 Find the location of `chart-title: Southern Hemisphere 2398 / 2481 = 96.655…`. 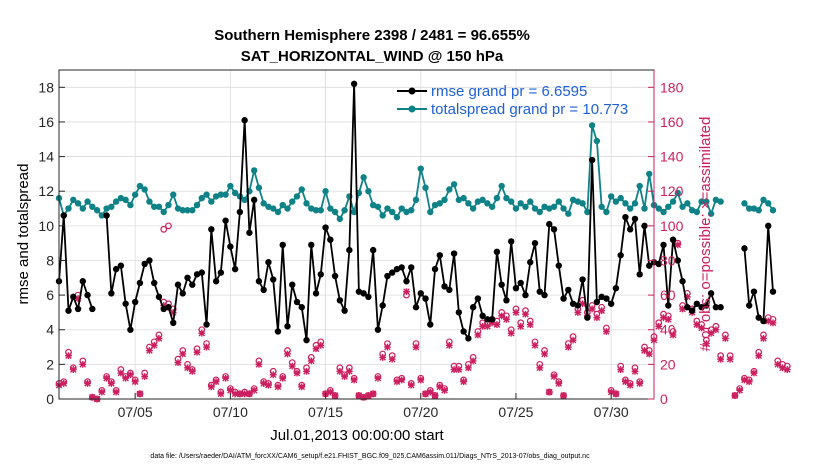

chart-title: Southern Hemisphere 2398 / 2481 = 96.655… is located at coordinates (372, 35).